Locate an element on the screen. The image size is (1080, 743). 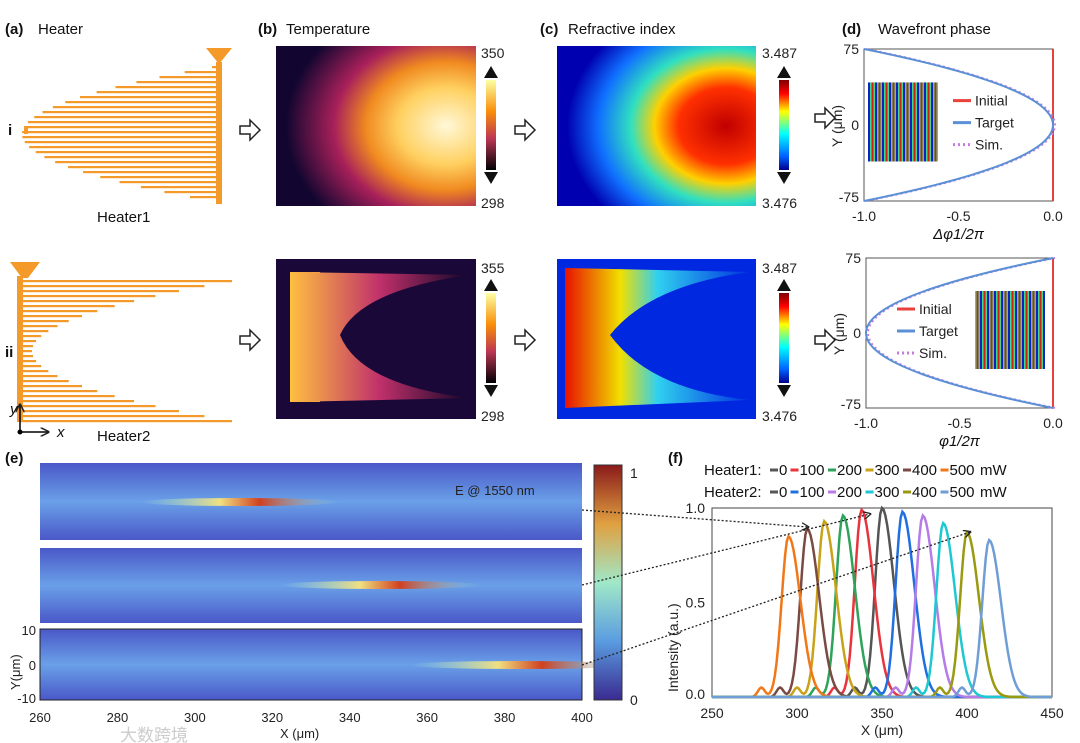
field-xticks: 260 280 300 320 340 360 380 400 is located at coordinates (311, 717).